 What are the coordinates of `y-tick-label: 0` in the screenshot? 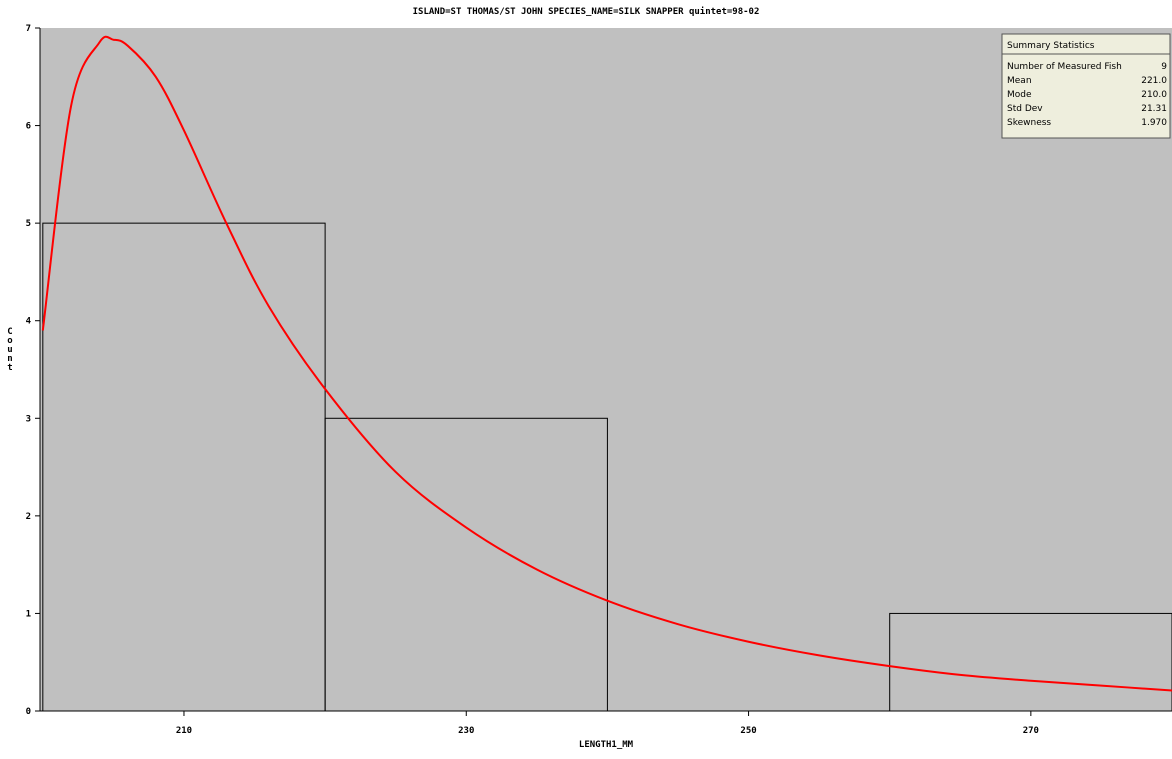 It's located at (28, 712).